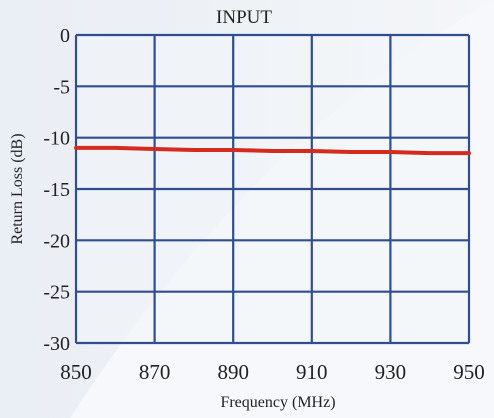 The width and height of the screenshot is (494, 418). What do you see at coordinates (17, 188) in the screenshot?
I see `y-axis-label: Return Loss (dB)` at bounding box center [17, 188].